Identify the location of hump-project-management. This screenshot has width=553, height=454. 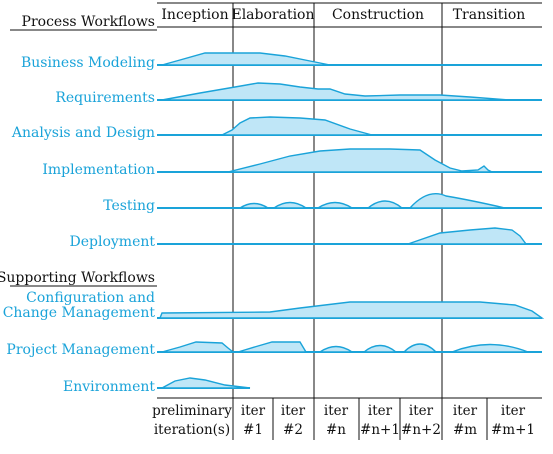
(349, 347).